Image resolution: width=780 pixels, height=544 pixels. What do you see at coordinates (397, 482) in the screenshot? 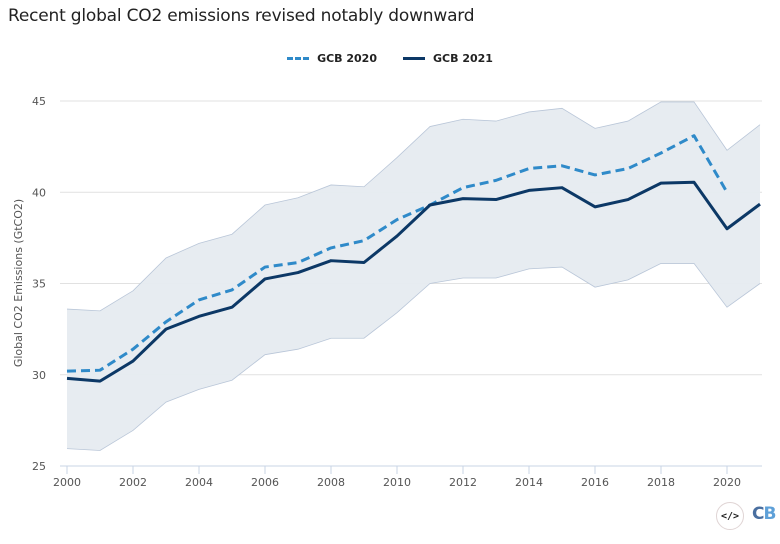
I see `x-tick-label: 2010` at bounding box center [397, 482].